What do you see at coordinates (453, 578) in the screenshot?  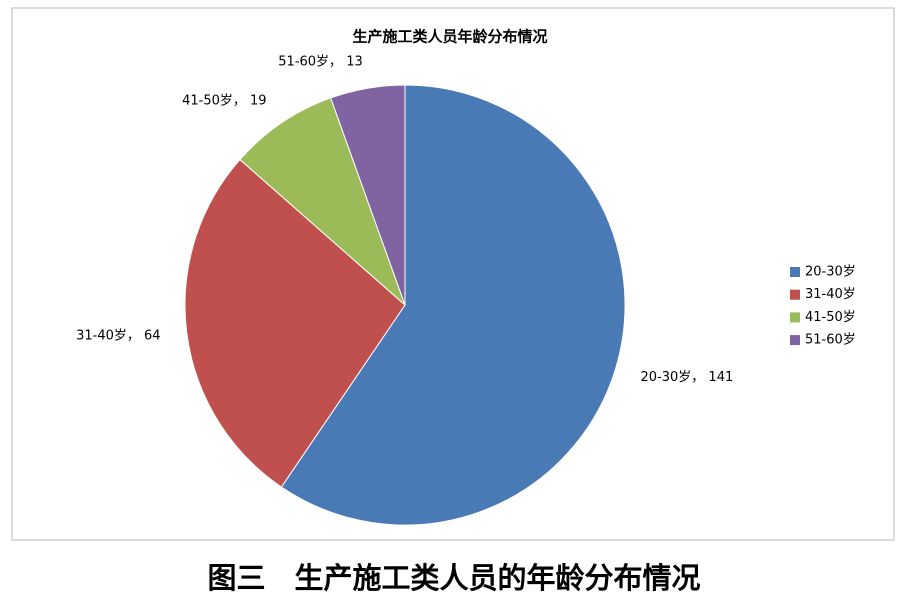 I see `caption: 图三 生产施工类人员的年龄分布情况` at bounding box center [453, 578].